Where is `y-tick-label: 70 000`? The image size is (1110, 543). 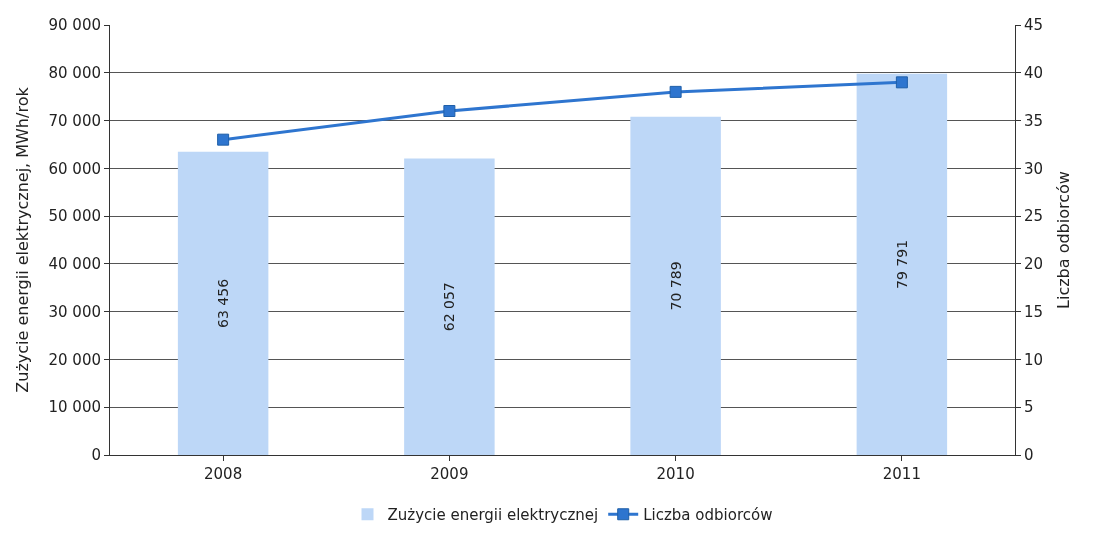
y-tick-label: 70 000 is located at coordinates (74, 120).